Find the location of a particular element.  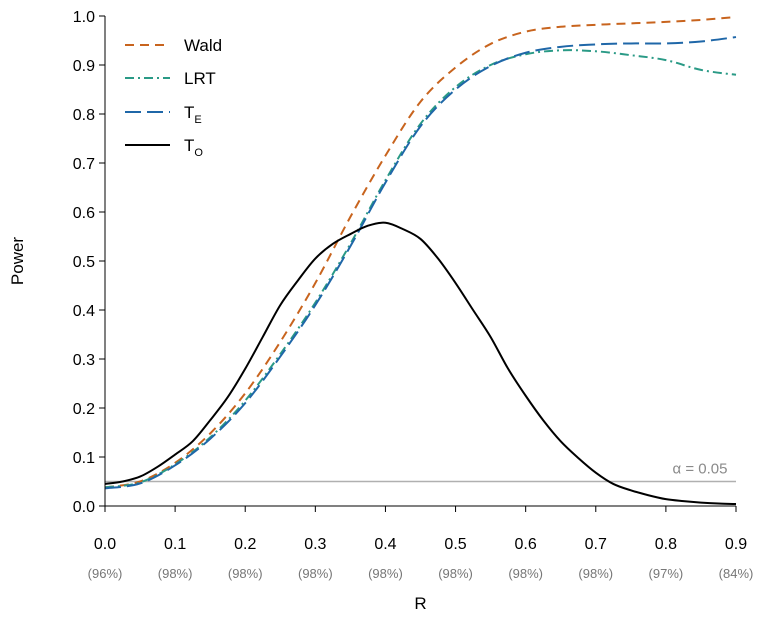

y-tick-label: 0.0 is located at coordinates (84, 507).